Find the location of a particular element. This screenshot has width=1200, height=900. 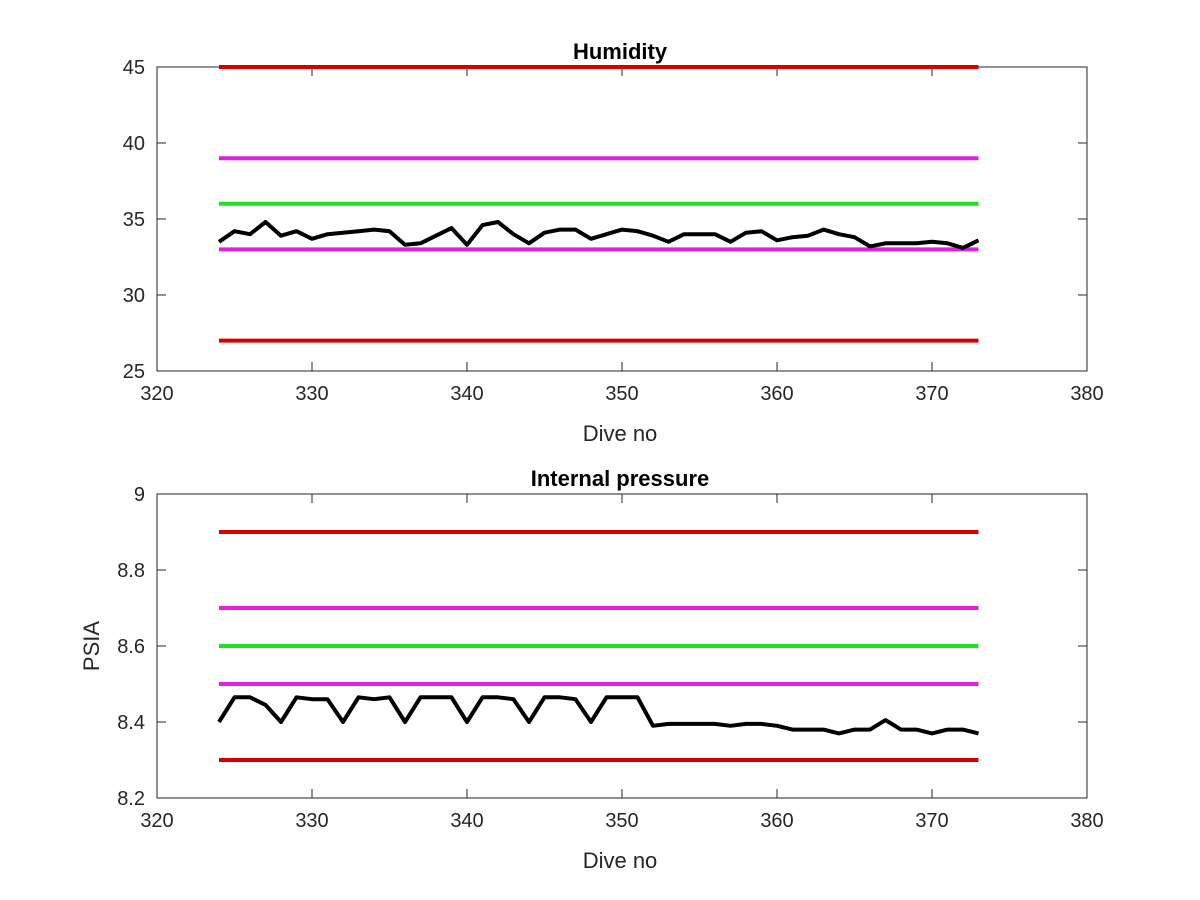

y-tick-label: 35 is located at coordinates (134, 220).